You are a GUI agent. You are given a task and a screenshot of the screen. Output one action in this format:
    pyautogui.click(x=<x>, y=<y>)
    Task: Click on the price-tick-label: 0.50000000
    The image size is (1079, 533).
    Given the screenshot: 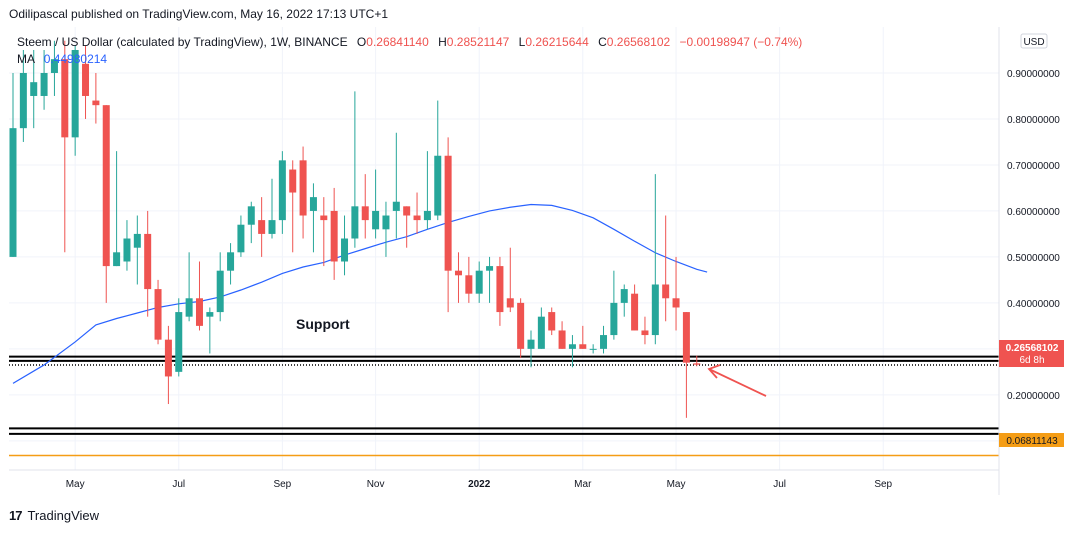 What is the action you would take?
    pyautogui.click(x=1033, y=258)
    